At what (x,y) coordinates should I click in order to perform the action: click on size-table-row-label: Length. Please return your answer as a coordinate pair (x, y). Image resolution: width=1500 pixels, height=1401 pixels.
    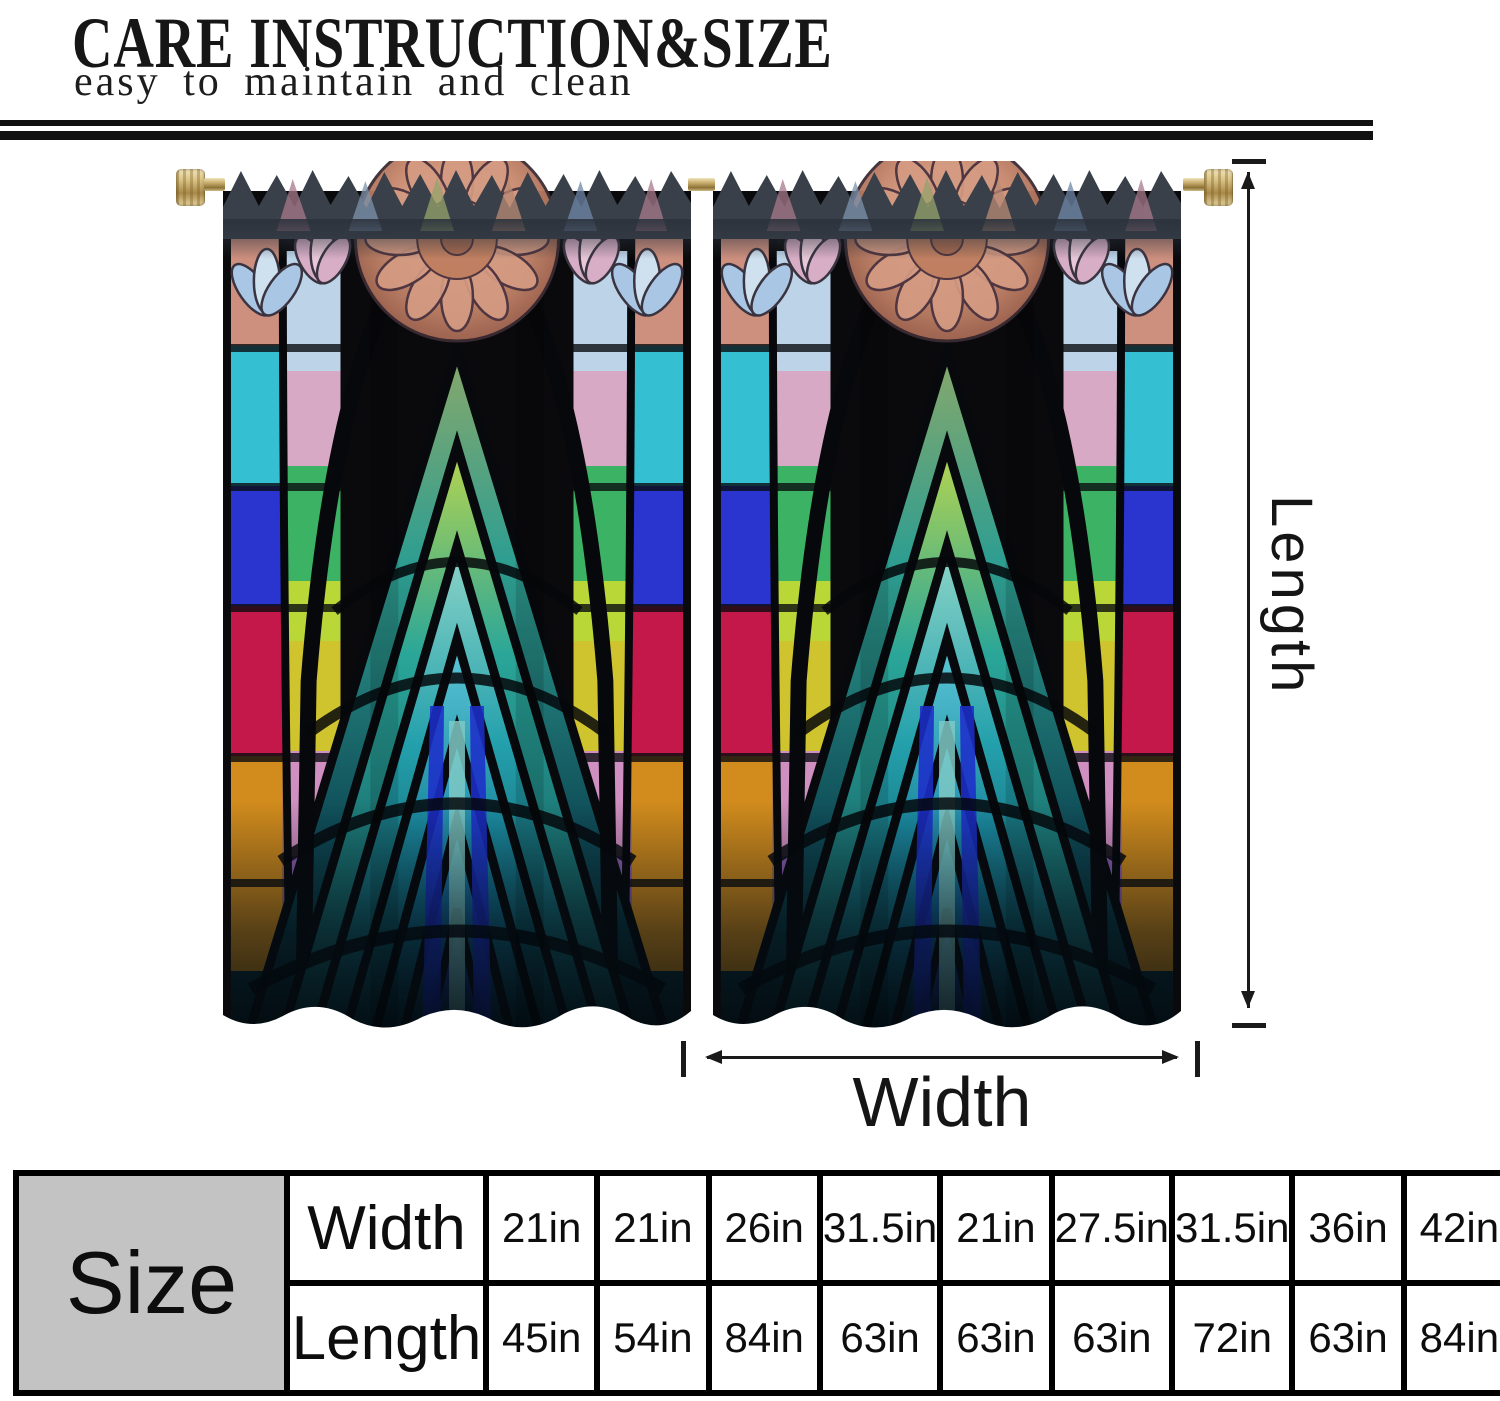
    Looking at the image, I should click on (386, 1338).